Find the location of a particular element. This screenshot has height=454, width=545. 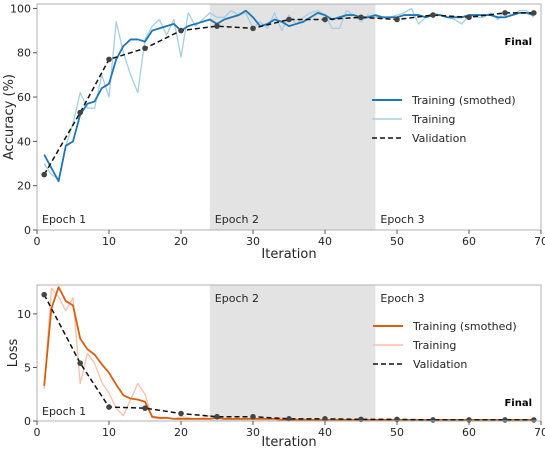

loss-epoch-label-1: Epoch 1 is located at coordinates (64, 411).